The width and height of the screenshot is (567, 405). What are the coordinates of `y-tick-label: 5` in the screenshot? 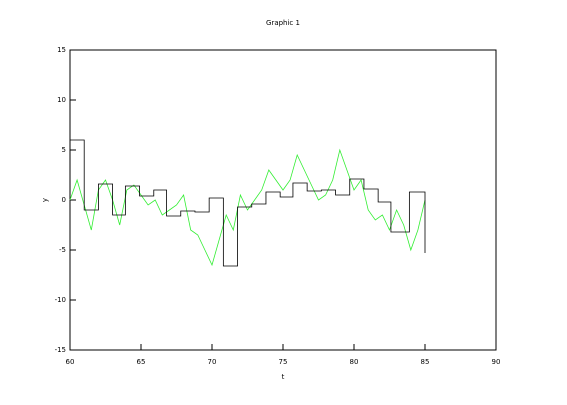 It's located at (64, 150).